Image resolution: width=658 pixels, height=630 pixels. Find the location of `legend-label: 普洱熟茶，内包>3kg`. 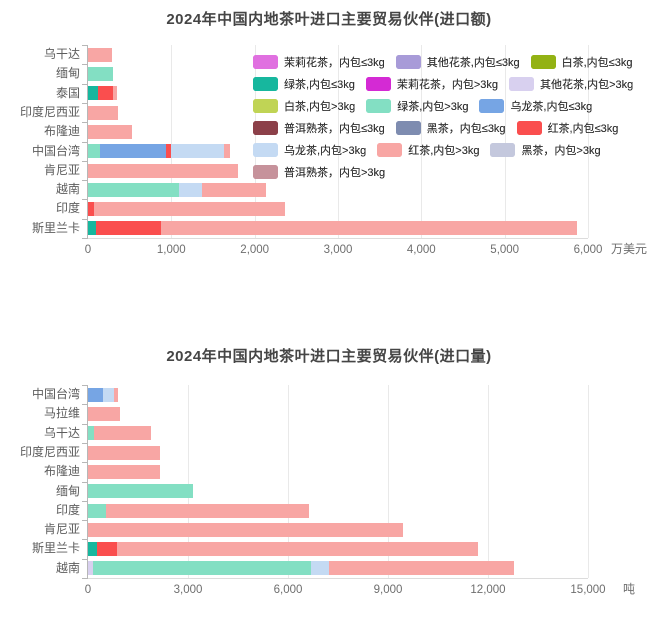

legend-label: 普洱熟茶，内包>3kg is located at coordinates (335, 173).